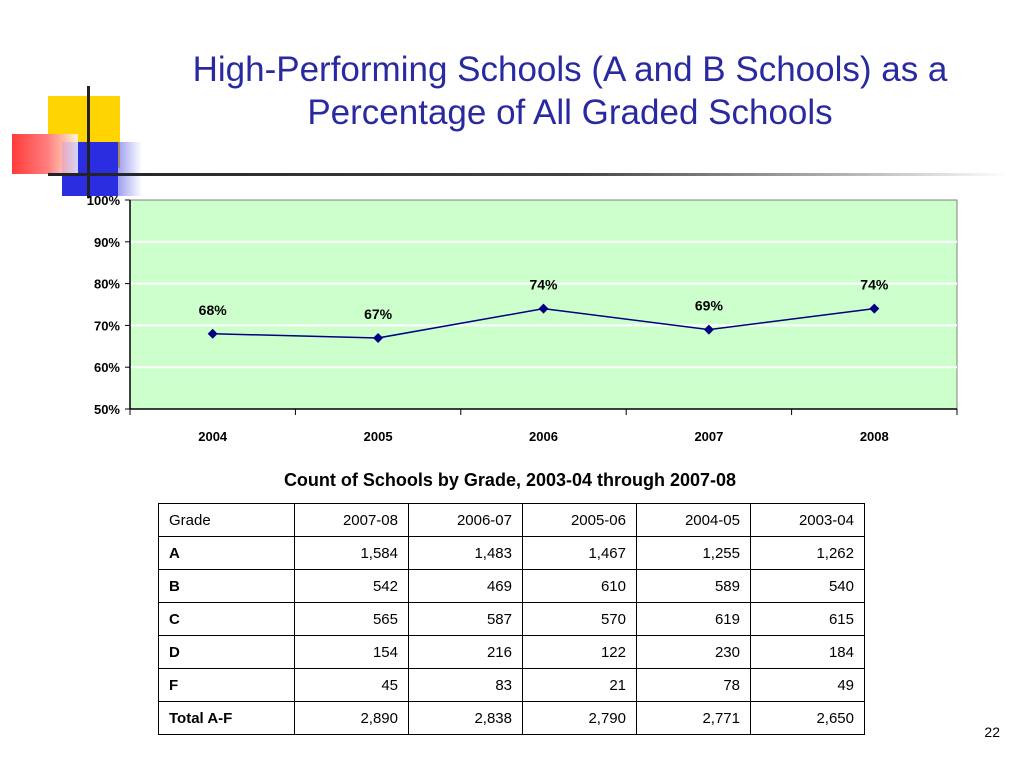 The height and width of the screenshot is (768, 1024). I want to click on y-tick-label: 60%, so click(107, 367).